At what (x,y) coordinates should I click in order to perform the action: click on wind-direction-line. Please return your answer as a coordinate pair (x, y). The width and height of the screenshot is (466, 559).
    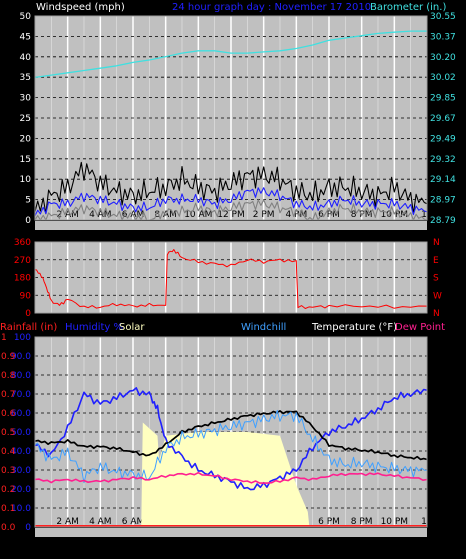
    Looking at the image, I should click on (231, 279).